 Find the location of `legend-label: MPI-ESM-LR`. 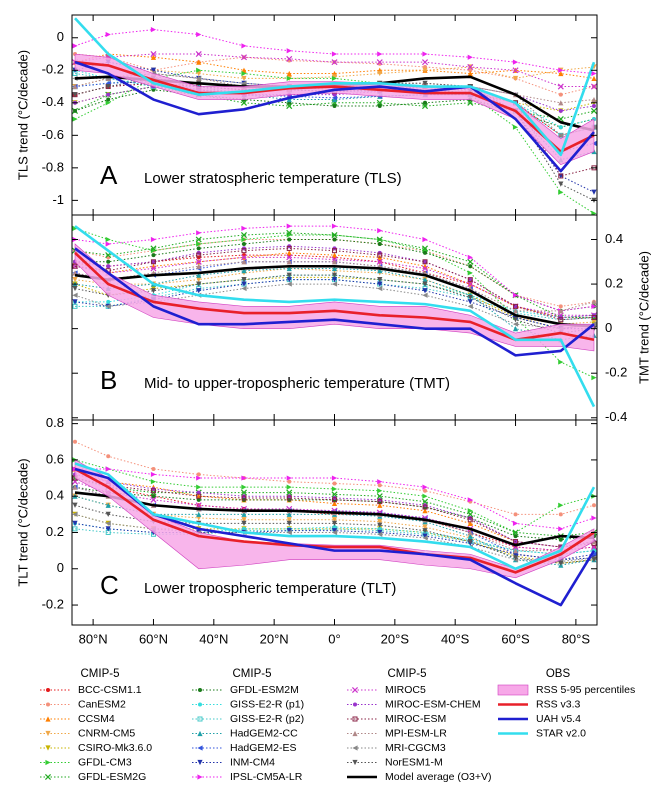

legend-label: MPI-ESM-LR is located at coordinates (416, 733).